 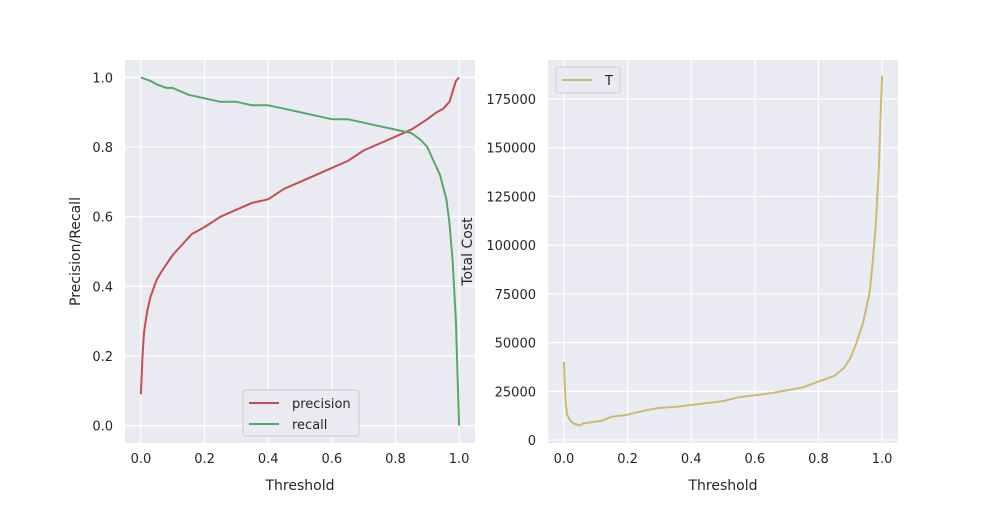 I want to click on legend-label-recall: recall, so click(x=309, y=425).